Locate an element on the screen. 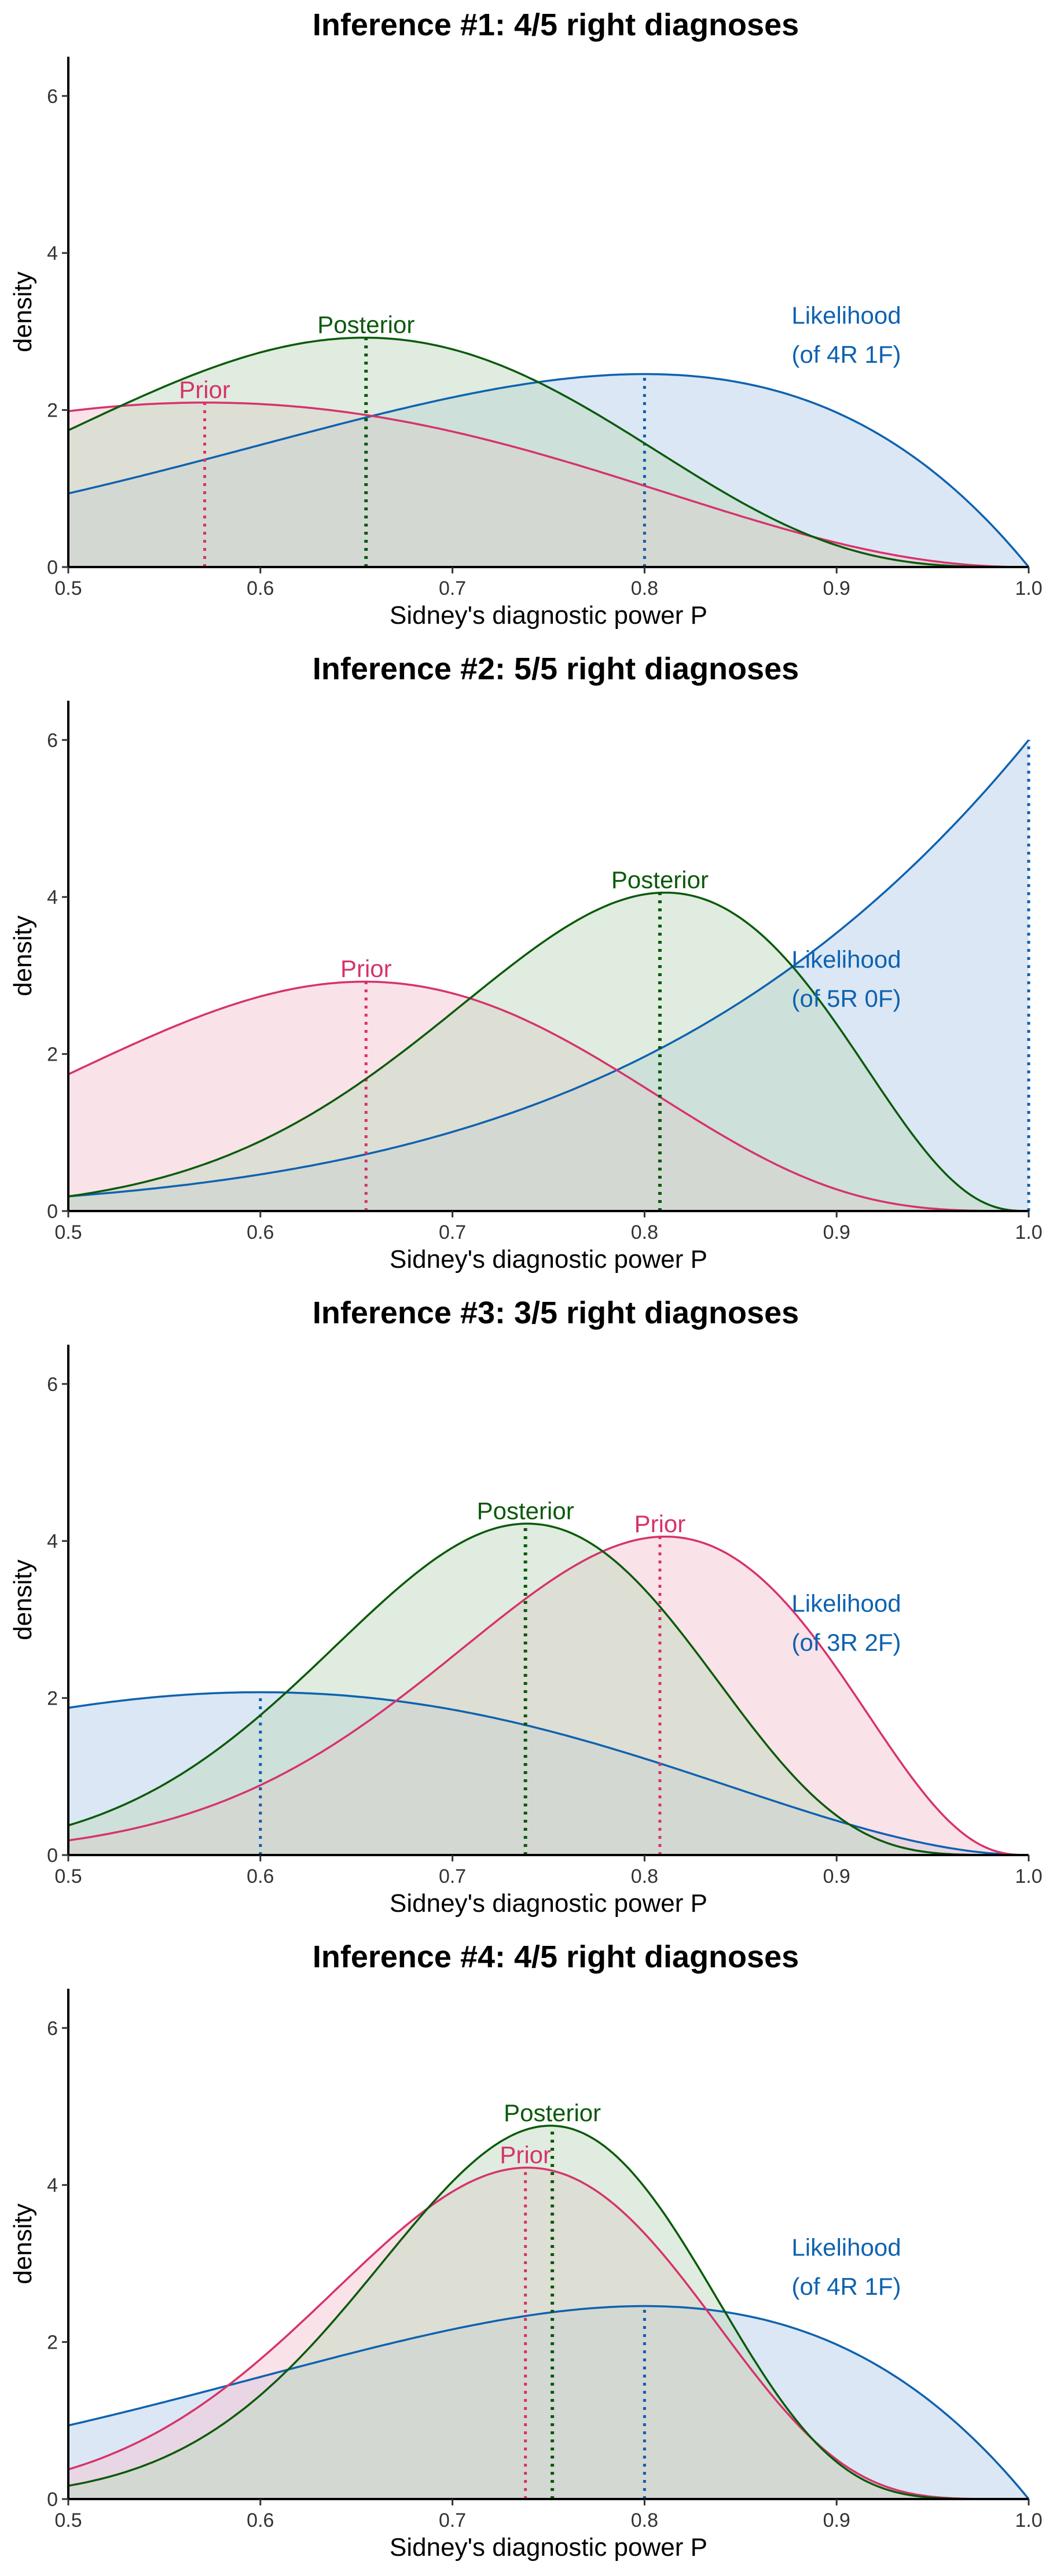 The image size is (1042, 2576). likelihood-sublabel: (of 5R 0F) is located at coordinates (846, 998).